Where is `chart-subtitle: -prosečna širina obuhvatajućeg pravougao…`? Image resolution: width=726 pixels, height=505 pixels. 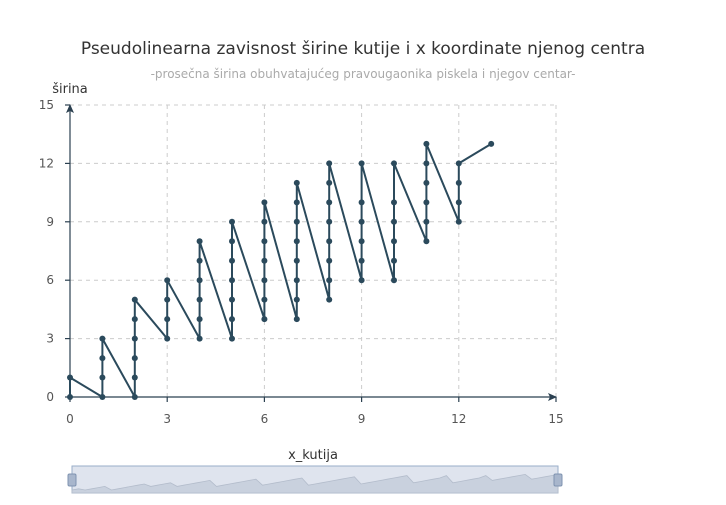
chart-subtitle: -prosečna širina obuhvatajućeg pravougao… is located at coordinates (363, 74).